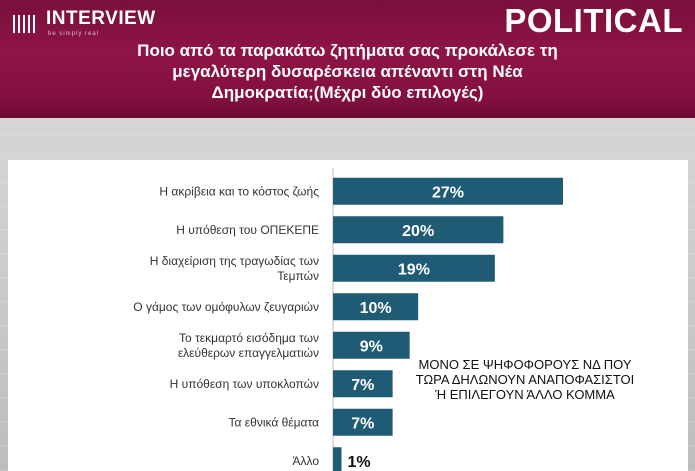 Image resolution: width=695 pixels, height=471 pixels. I want to click on logo-name: INTERVIEW, so click(101, 18).